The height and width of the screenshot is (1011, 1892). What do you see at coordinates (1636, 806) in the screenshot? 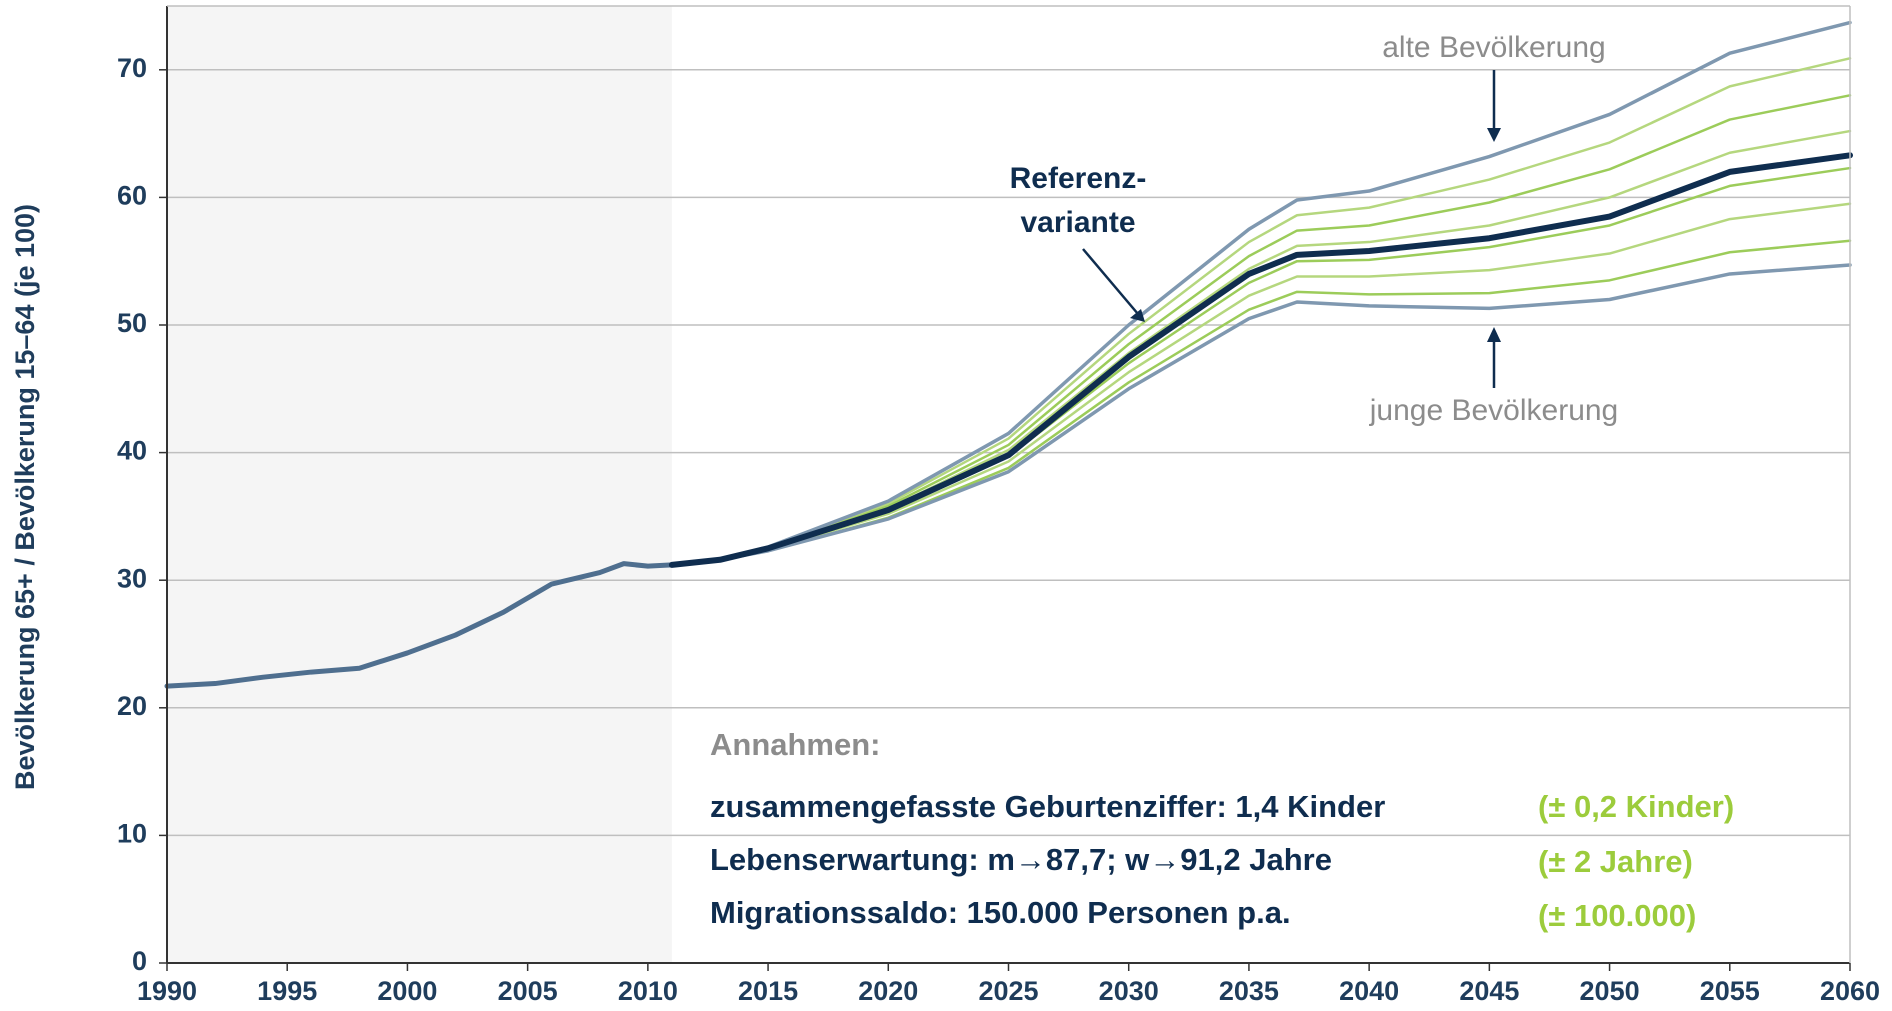
I see `assumption-range: (± 0,2 Kinder)` at bounding box center [1636, 806].